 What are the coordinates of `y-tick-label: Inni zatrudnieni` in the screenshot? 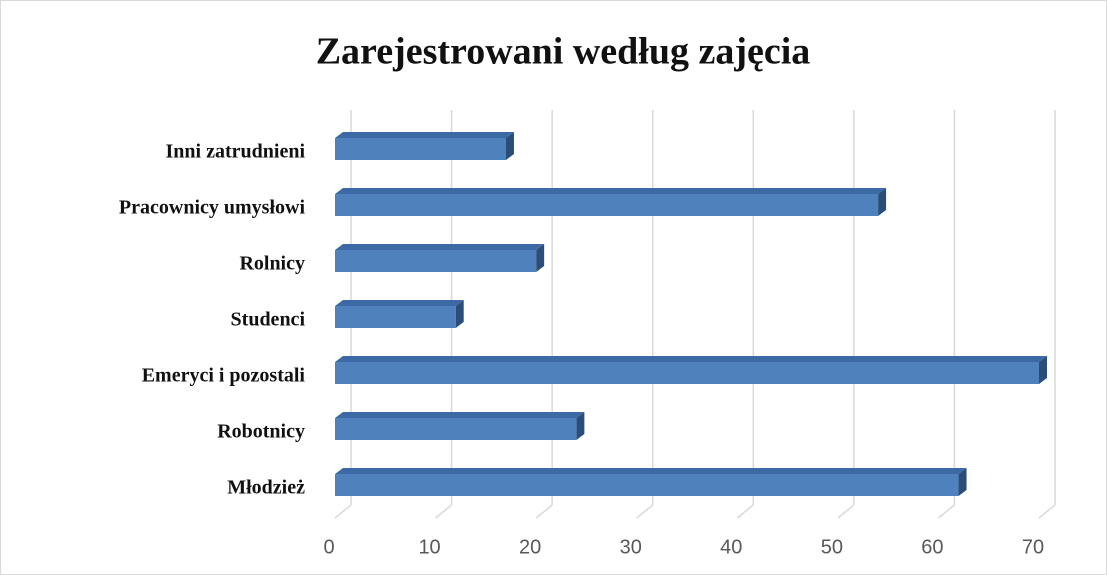 It's located at (236, 152).